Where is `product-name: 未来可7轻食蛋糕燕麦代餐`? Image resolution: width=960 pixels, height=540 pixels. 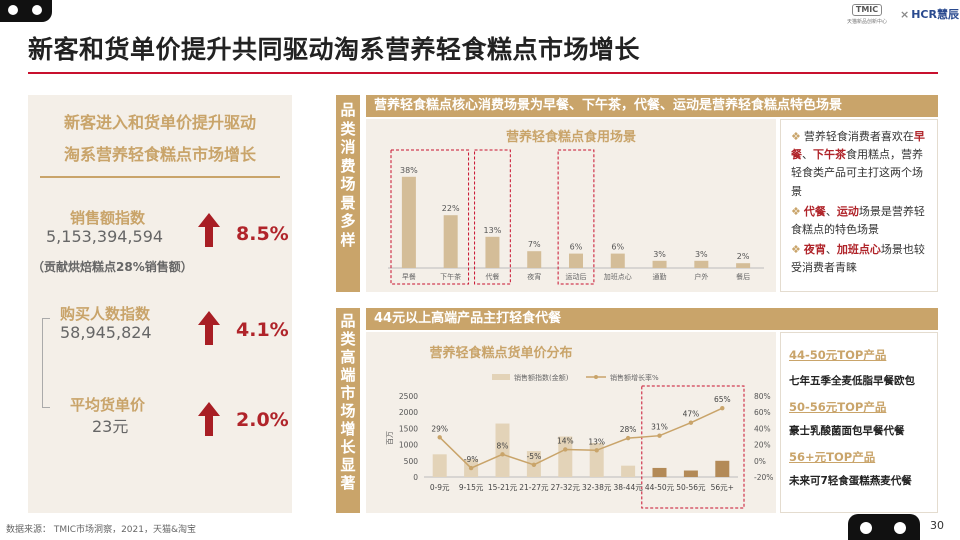 product-name: 未来可7轻食蛋糕燕麦代餐 is located at coordinates (850, 481).